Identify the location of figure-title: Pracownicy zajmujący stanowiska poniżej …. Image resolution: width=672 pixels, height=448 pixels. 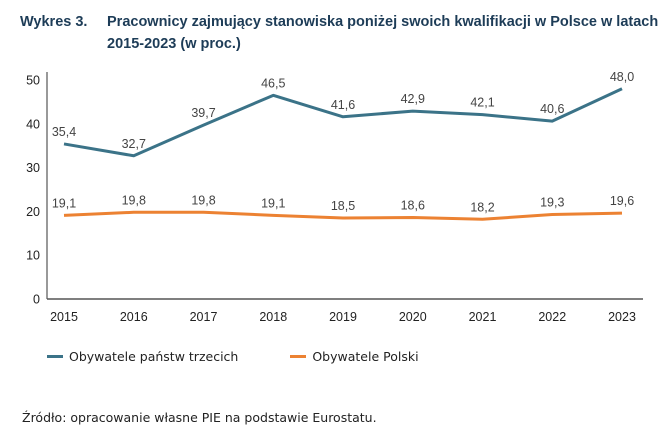
(383, 33).